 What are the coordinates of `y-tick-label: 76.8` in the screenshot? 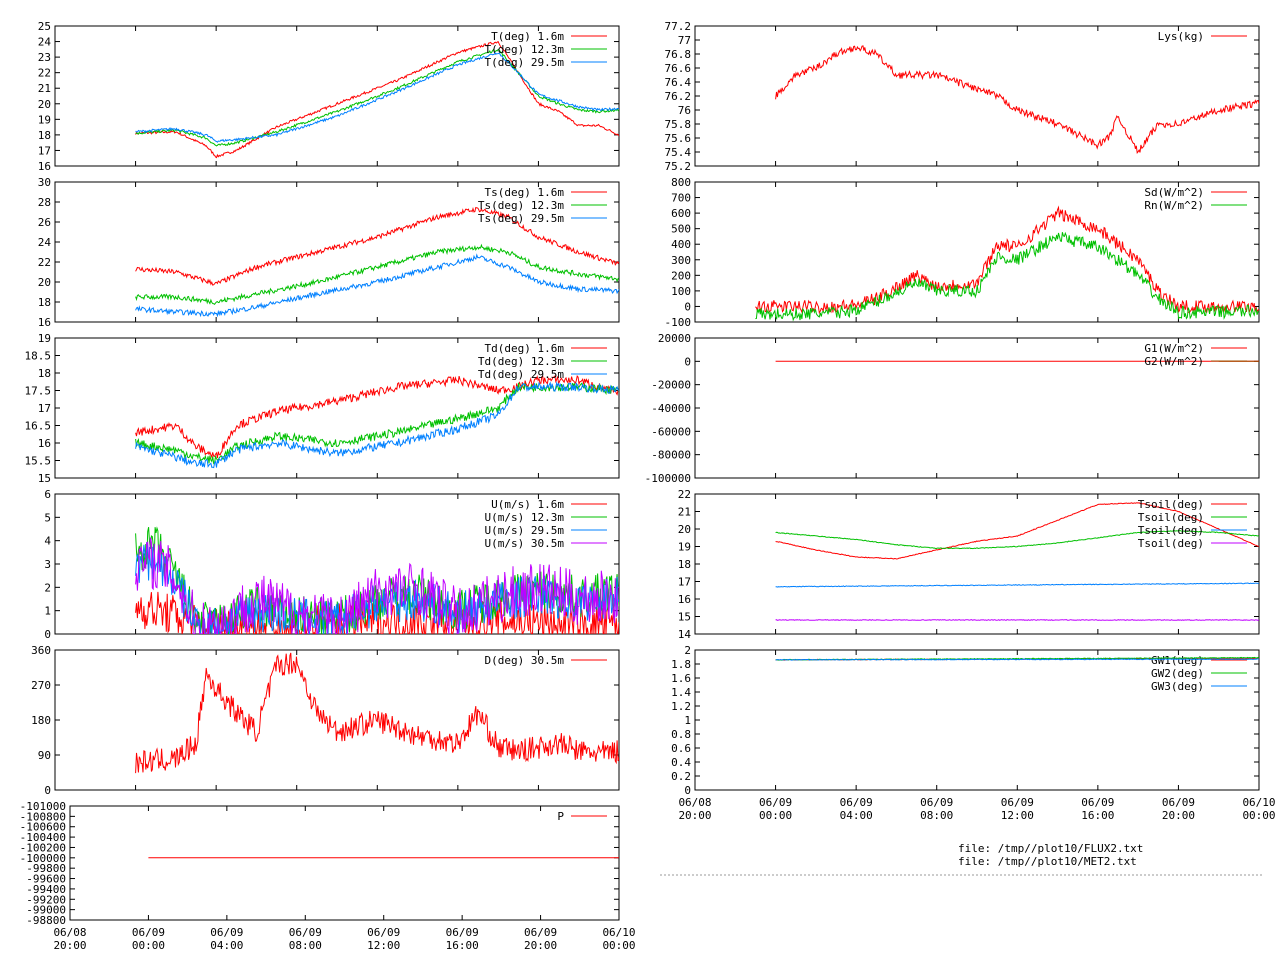 It's located at (678, 54).